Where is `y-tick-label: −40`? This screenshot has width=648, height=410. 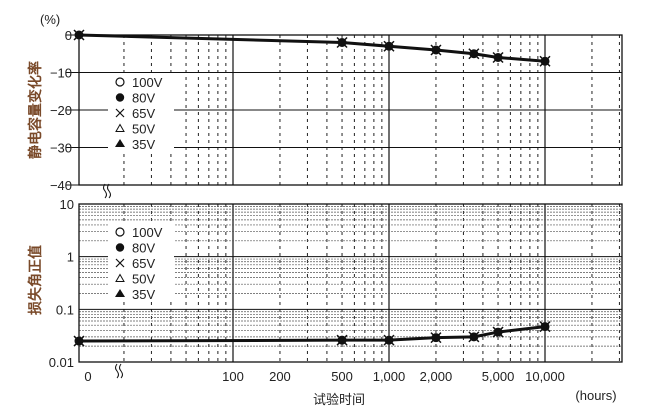 y-tick-label: −40 is located at coordinates (61, 185).